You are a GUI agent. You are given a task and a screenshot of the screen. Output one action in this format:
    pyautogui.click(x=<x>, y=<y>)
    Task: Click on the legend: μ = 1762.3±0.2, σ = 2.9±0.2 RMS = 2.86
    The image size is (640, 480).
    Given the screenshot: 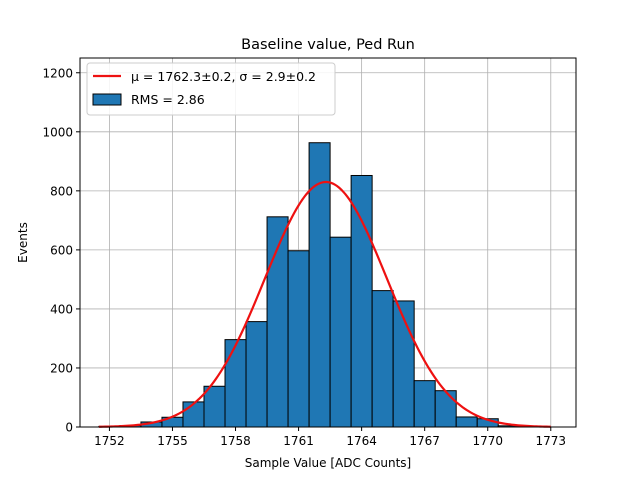 What is the action you would take?
    pyautogui.click(x=211, y=89)
    